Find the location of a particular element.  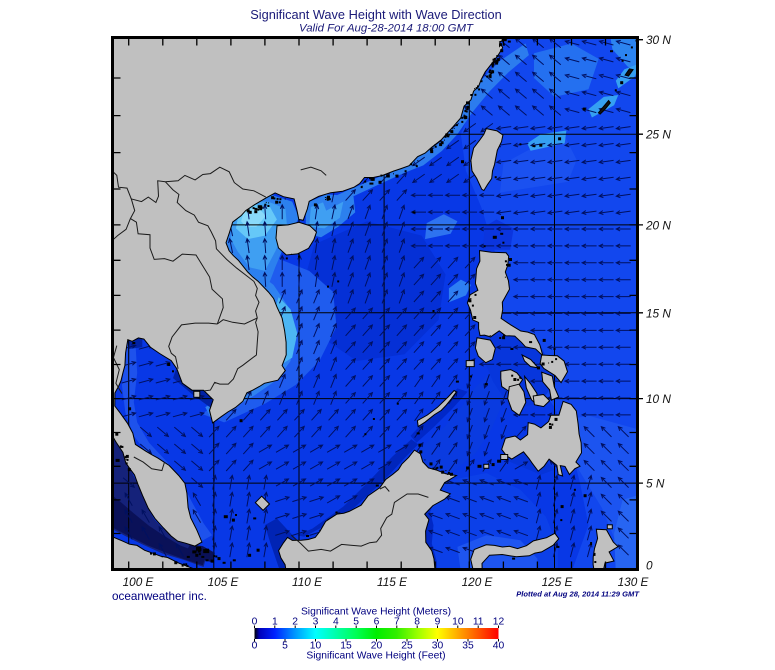

svg-text: 2 is located at coordinates (295, 622).